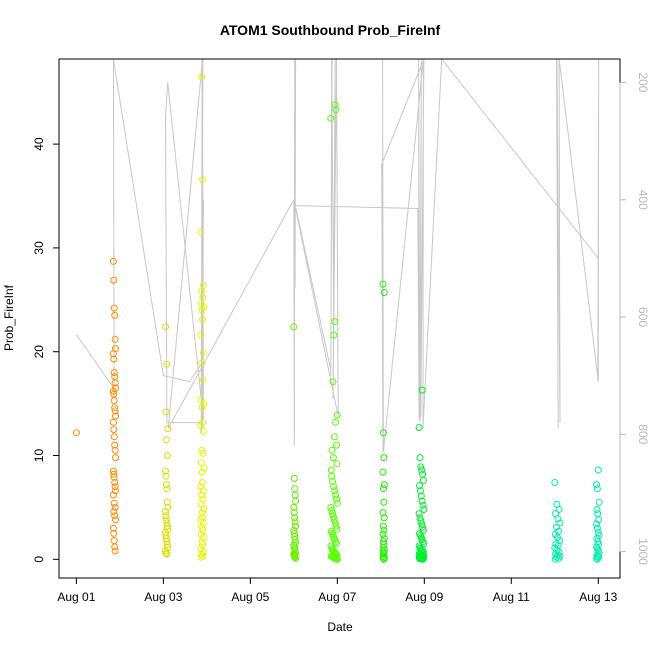 The height and width of the screenshot is (650, 650). Describe the element at coordinates (643, 82) in the screenshot. I see `right-tick-label: 200` at that location.